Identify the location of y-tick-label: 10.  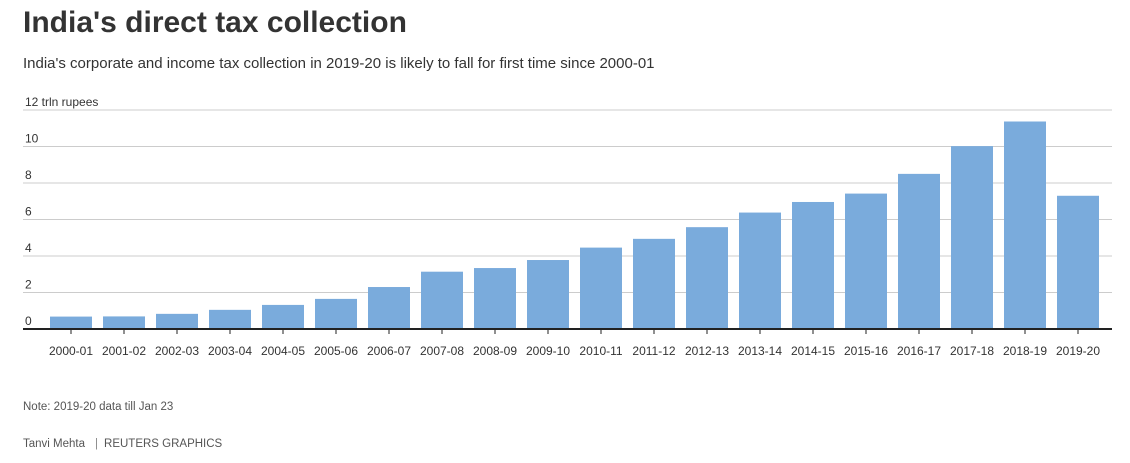
(32, 139).